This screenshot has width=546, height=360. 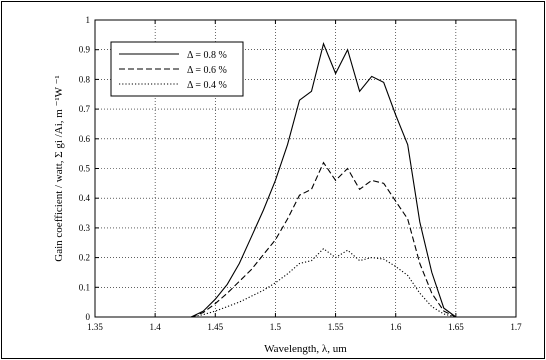 What do you see at coordinates (177, 69) in the screenshot?
I see `legend: Δ = 0.8 % Δ = 0.6 % Δ = 0.4 %` at bounding box center [177, 69].